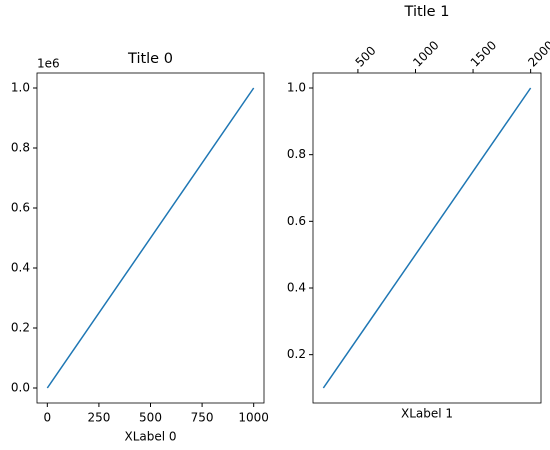  What do you see at coordinates (150, 437) in the screenshot?
I see `x-axis-label: XLabel 0` at bounding box center [150, 437].